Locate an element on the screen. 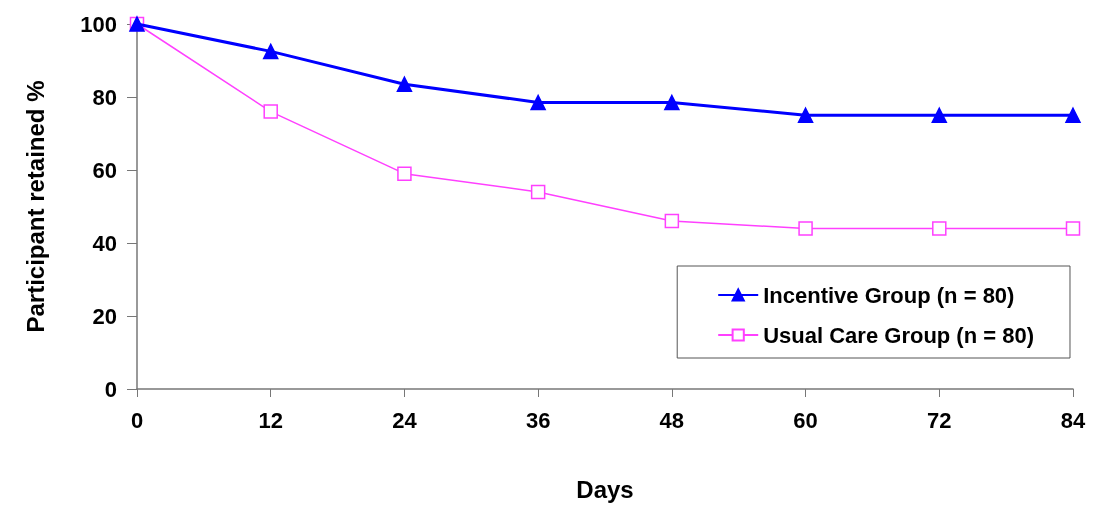 The width and height of the screenshot is (1104, 515). y-tick-label: 20 is located at coordinates (104, 316).